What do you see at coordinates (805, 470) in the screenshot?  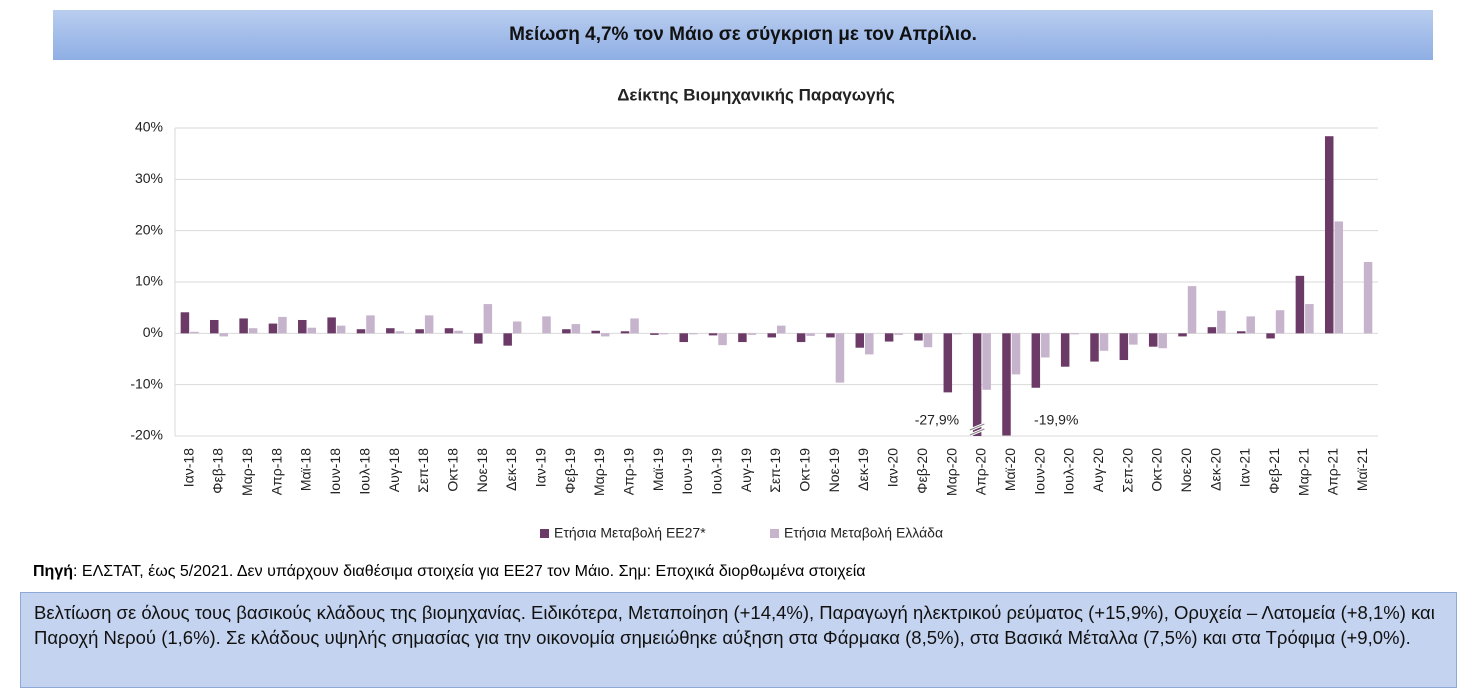 I see `x-tick-label: Οκτ-19` at bounding box center [805, 470].